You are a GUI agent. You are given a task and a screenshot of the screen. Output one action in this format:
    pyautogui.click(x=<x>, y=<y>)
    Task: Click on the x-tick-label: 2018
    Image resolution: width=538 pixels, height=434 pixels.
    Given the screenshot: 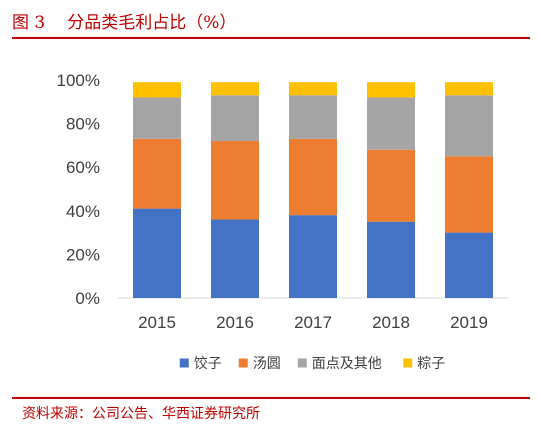 What is the action you would take?
    pyautogui.click(x=391, y=322)
    